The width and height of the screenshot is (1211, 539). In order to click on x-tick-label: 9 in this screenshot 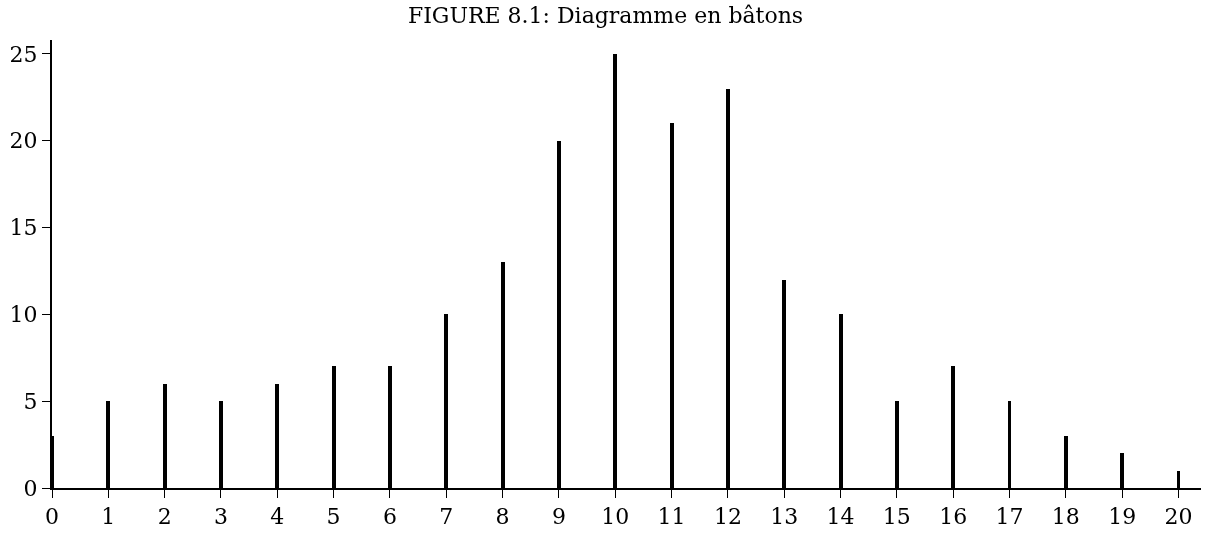, I will do `click(558, 517)`.